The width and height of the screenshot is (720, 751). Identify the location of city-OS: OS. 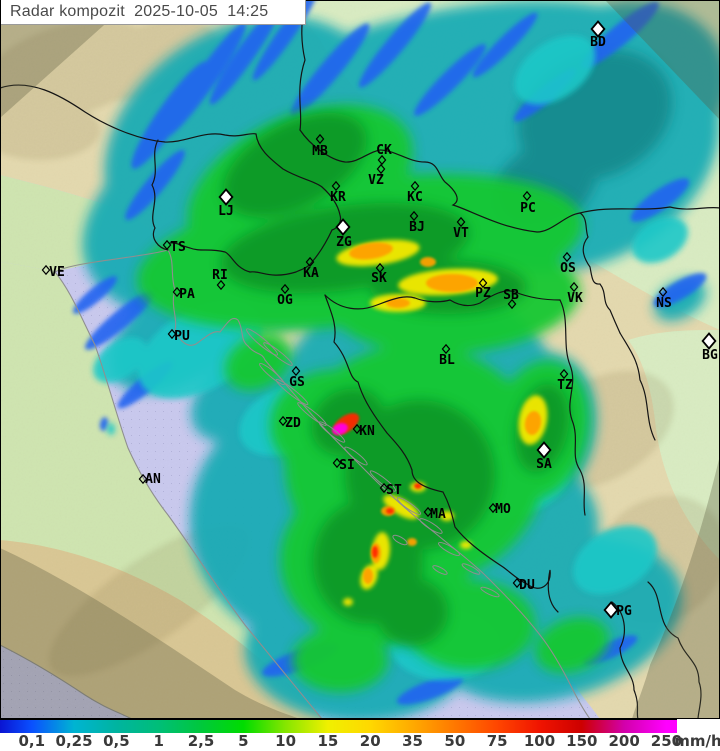
(568, 263).